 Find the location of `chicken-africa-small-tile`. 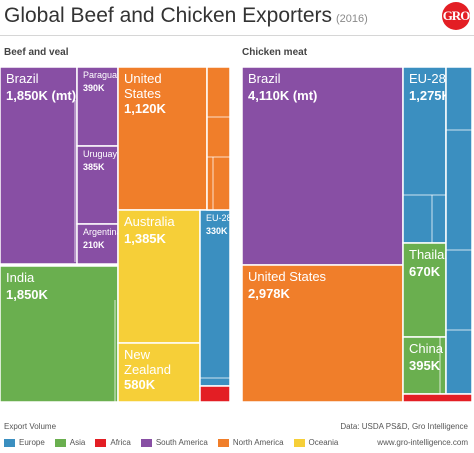

chicken-africa-small-tile is located at coordinates (437, 398).